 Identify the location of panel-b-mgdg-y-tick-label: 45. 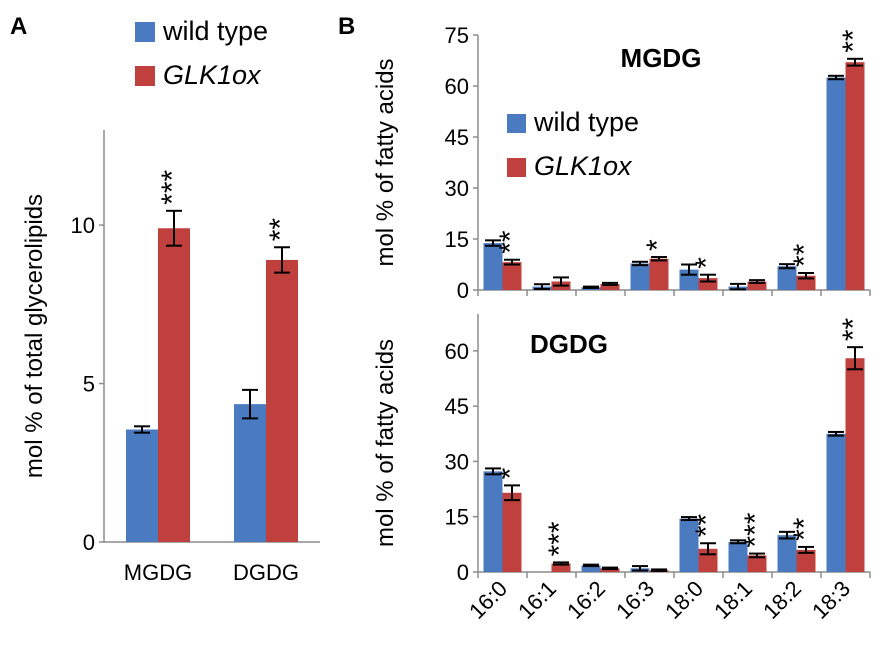
(457, 137).